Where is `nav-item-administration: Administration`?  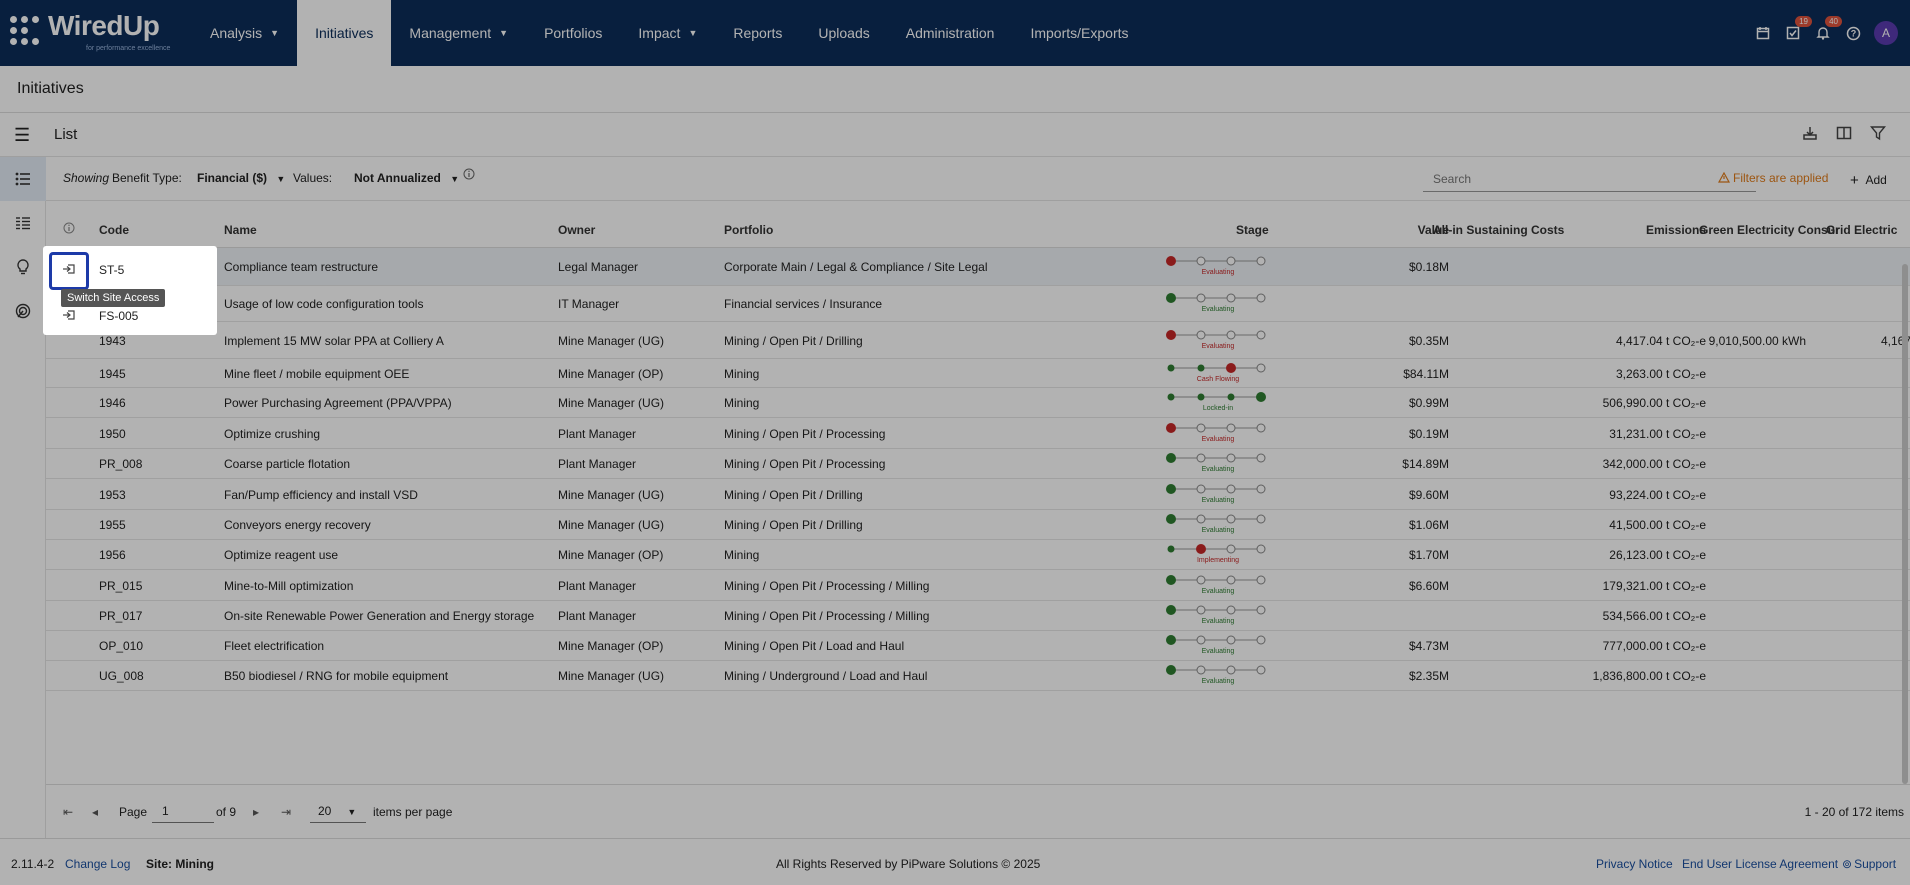 nav-item-administration: Administration is located at coordinates (950, 33).